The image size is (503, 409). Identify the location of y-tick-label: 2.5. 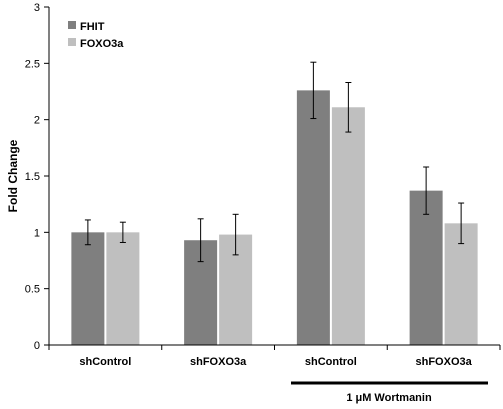
(32, 64).